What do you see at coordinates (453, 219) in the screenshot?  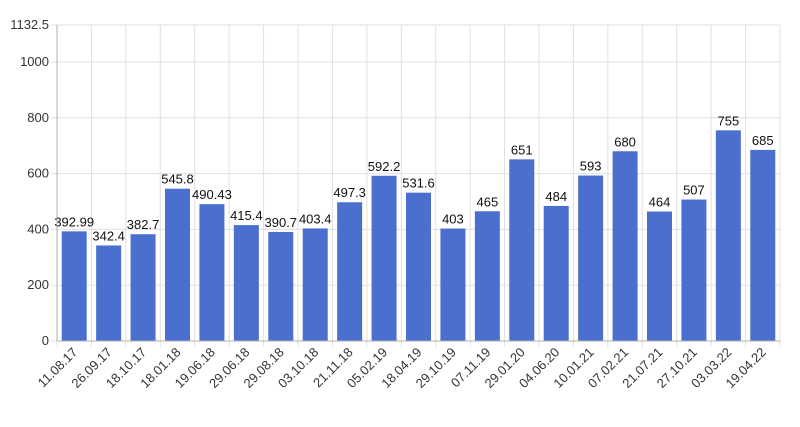 I see `data-label: 403` at bounding box center [453, 219].